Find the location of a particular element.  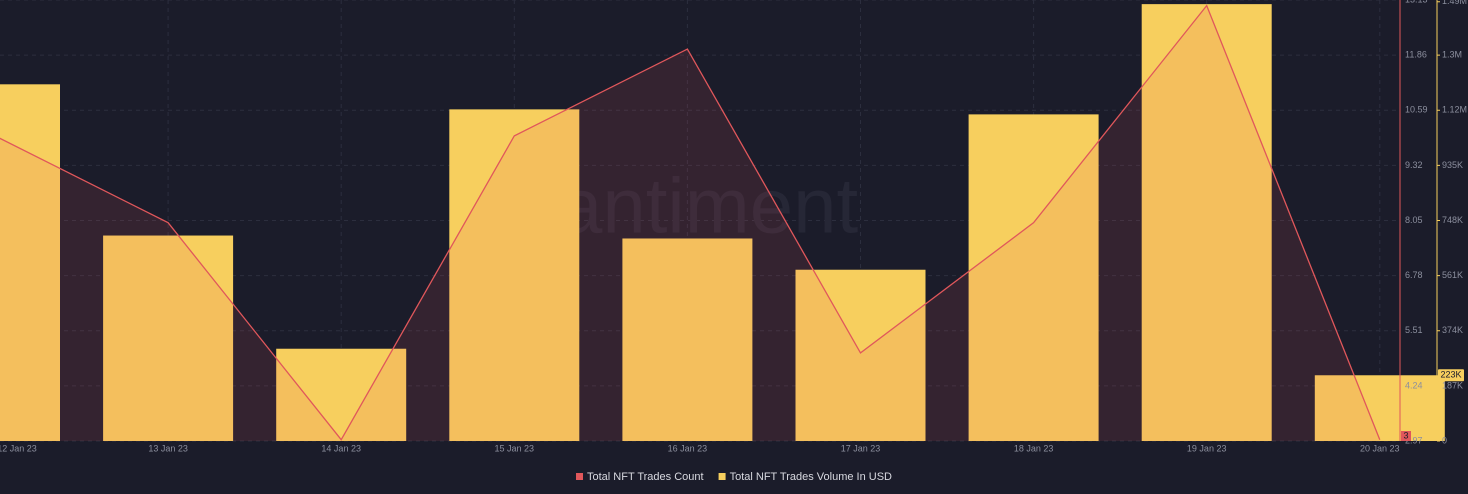

y2-tick-label: 1.12M is located at coordinates (1454, 110).